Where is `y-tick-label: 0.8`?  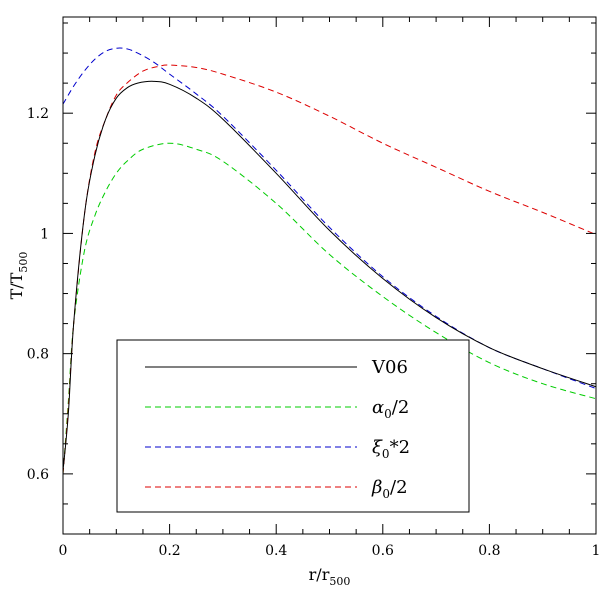 y-tick-label: 0.8 is located at coordinates (38, 355).